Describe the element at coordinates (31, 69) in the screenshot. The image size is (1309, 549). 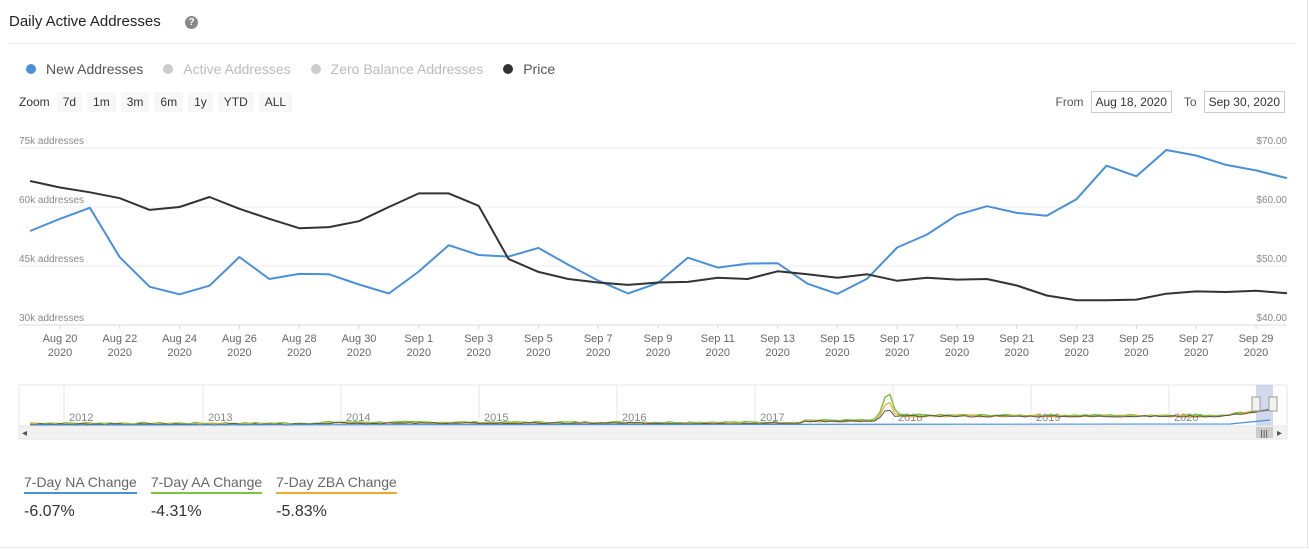
I see `legend-marker-new-addresses` at that location.